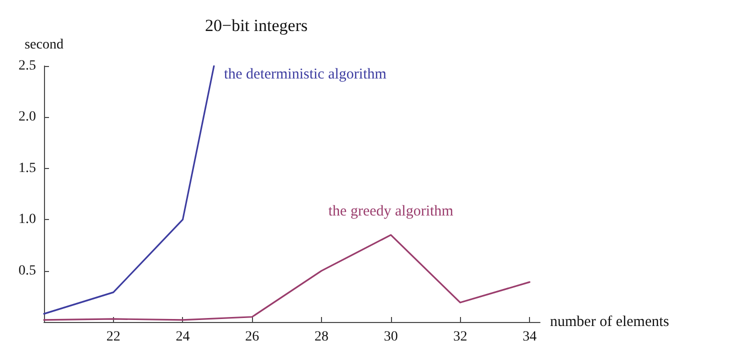 The image size is (736, 355). I want to click on x-tick-label: 30, so click(391, 337).